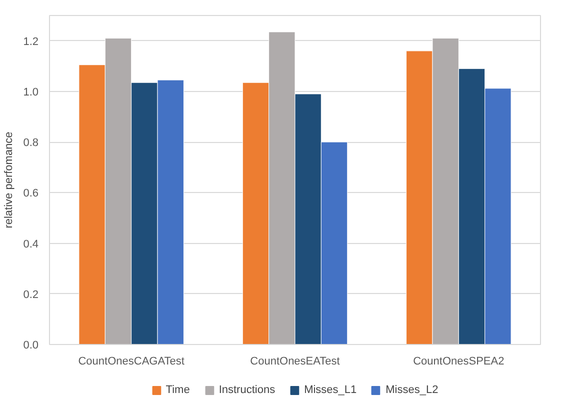 Image resolution: width=567 pixels, height=418 pixels. Describe the element at coordinates (247, 390) in the screenshot. I see `legend-label: Instructions` at that location.